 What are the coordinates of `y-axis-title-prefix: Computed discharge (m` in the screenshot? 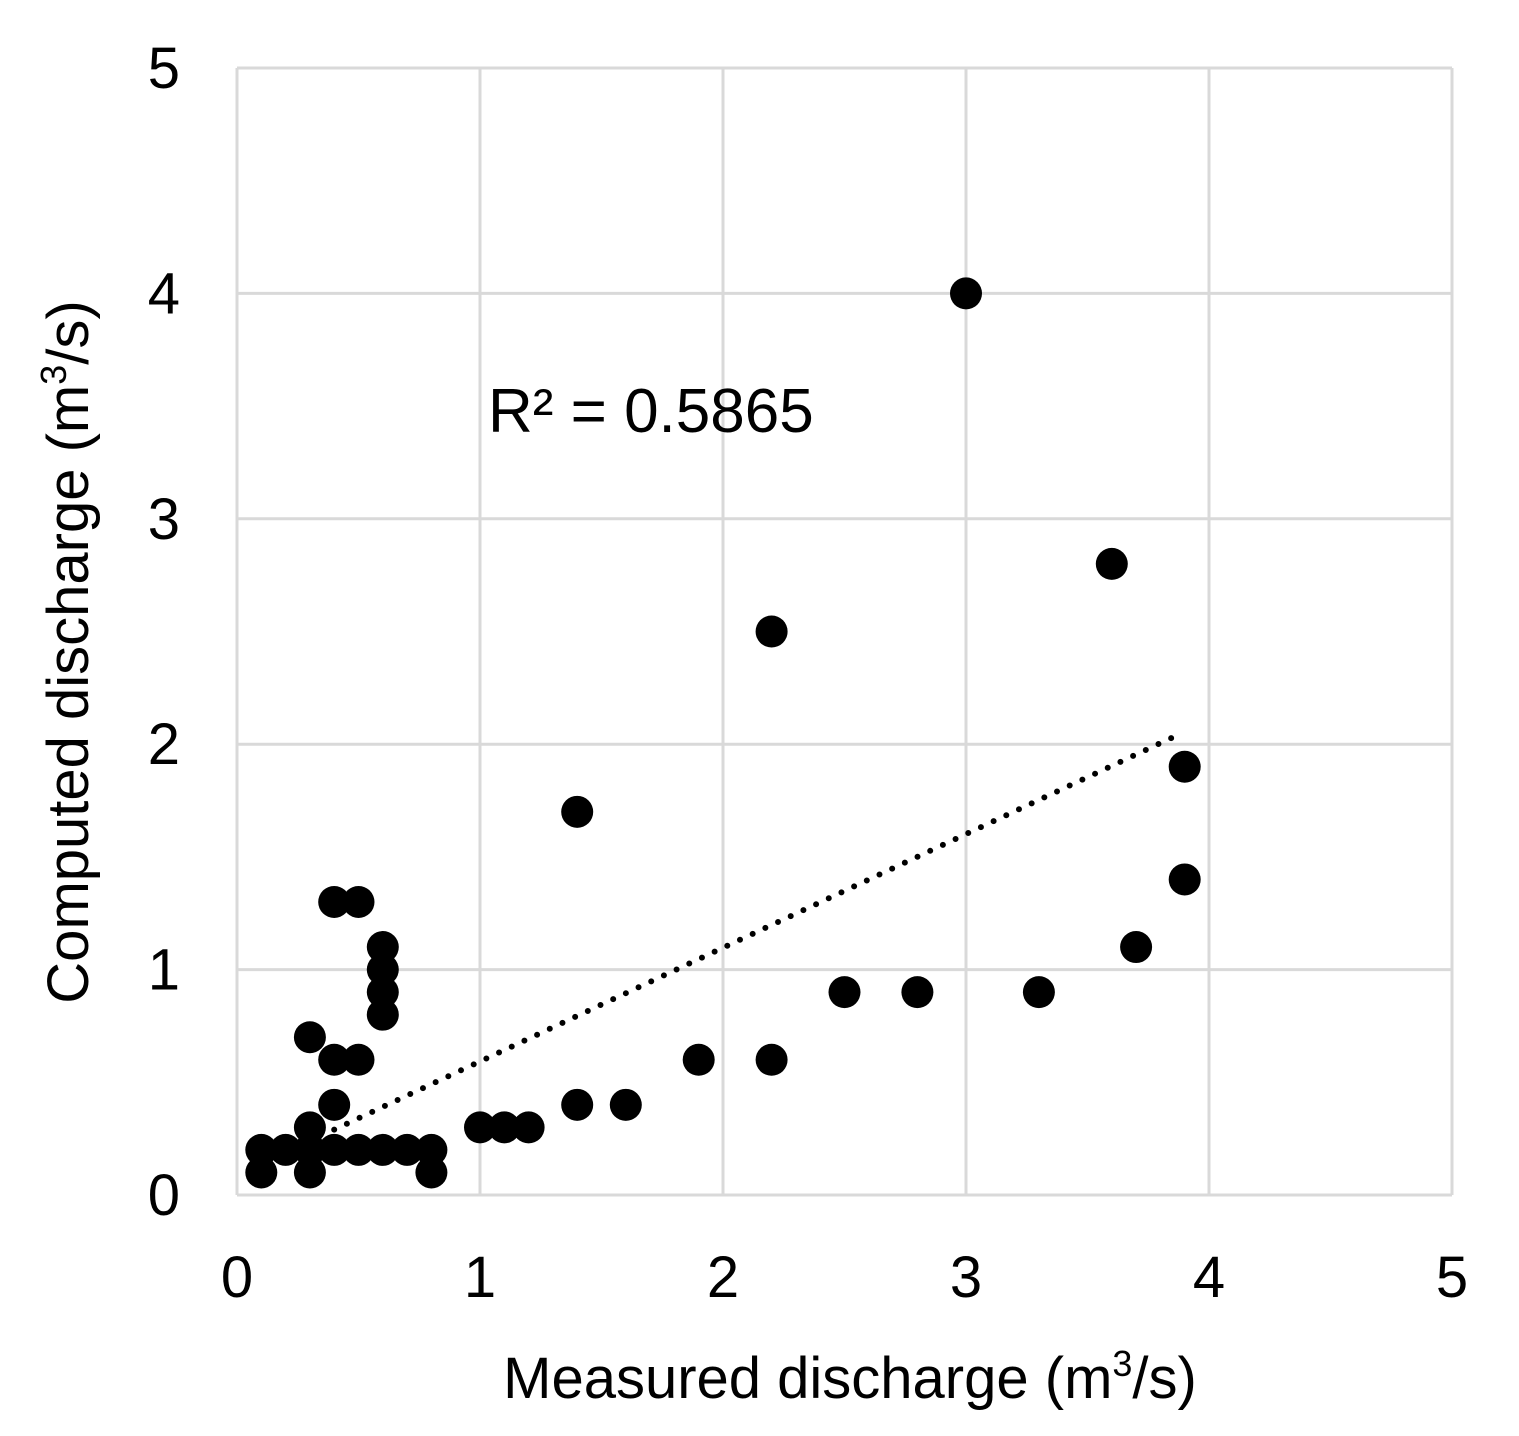 It's located at (68, 694).